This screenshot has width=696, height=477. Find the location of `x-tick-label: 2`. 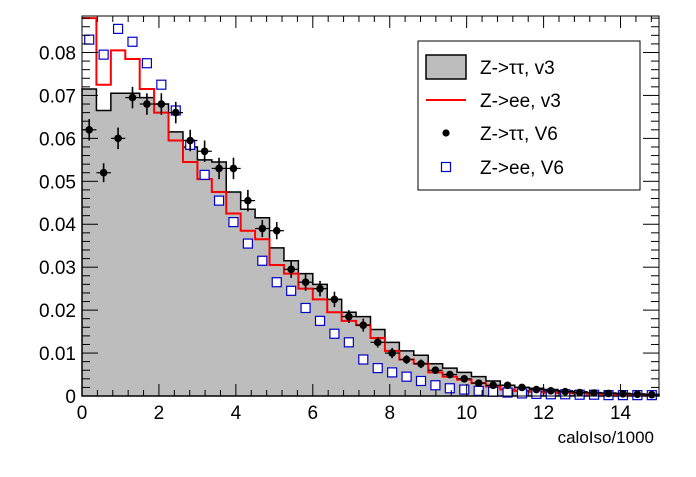

x-tick-label: 2 is located at coordinates (159, 413).